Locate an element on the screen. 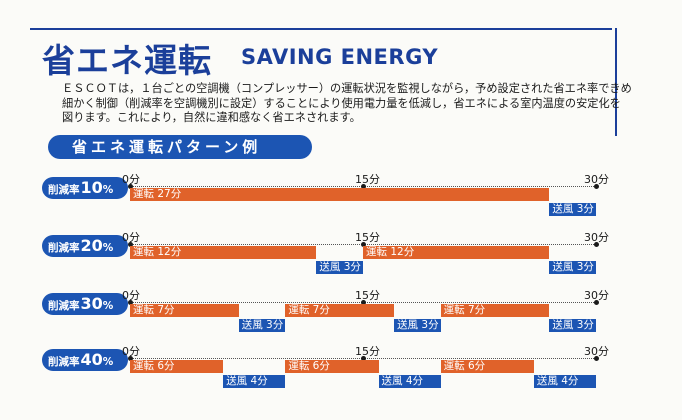  reduction-rate-badge: 削減率 10% is located at coordinates (85, 188).